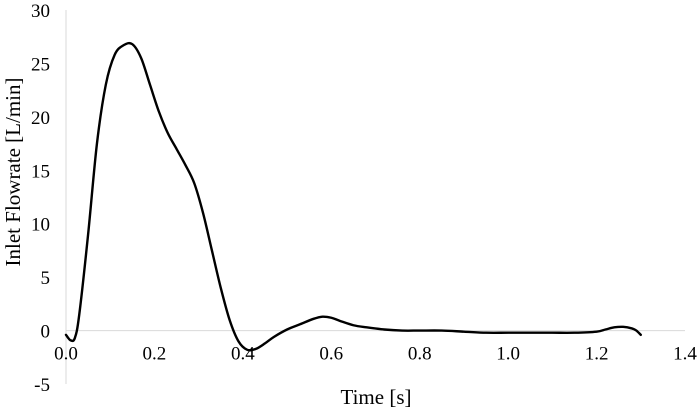 This screenshot has width=699, height=414. What do you see at coordinates (40, 225) in the screenshot?
I see `y-tick-label: 10` at bounding box center [40, 225].